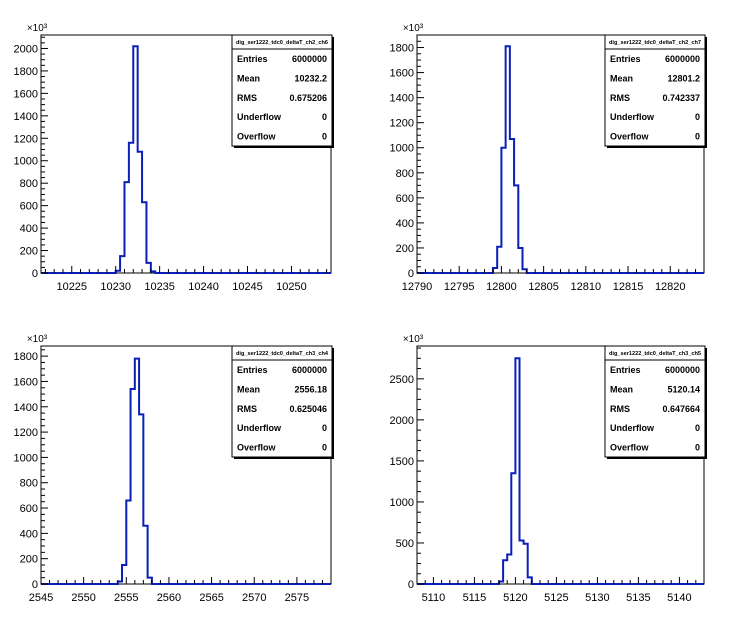 The width and height of the screenshot is (746, 622). Describe the element at coordinates (41, 598) in the screenshot. I see `x-tick-label: 2545` at that location.